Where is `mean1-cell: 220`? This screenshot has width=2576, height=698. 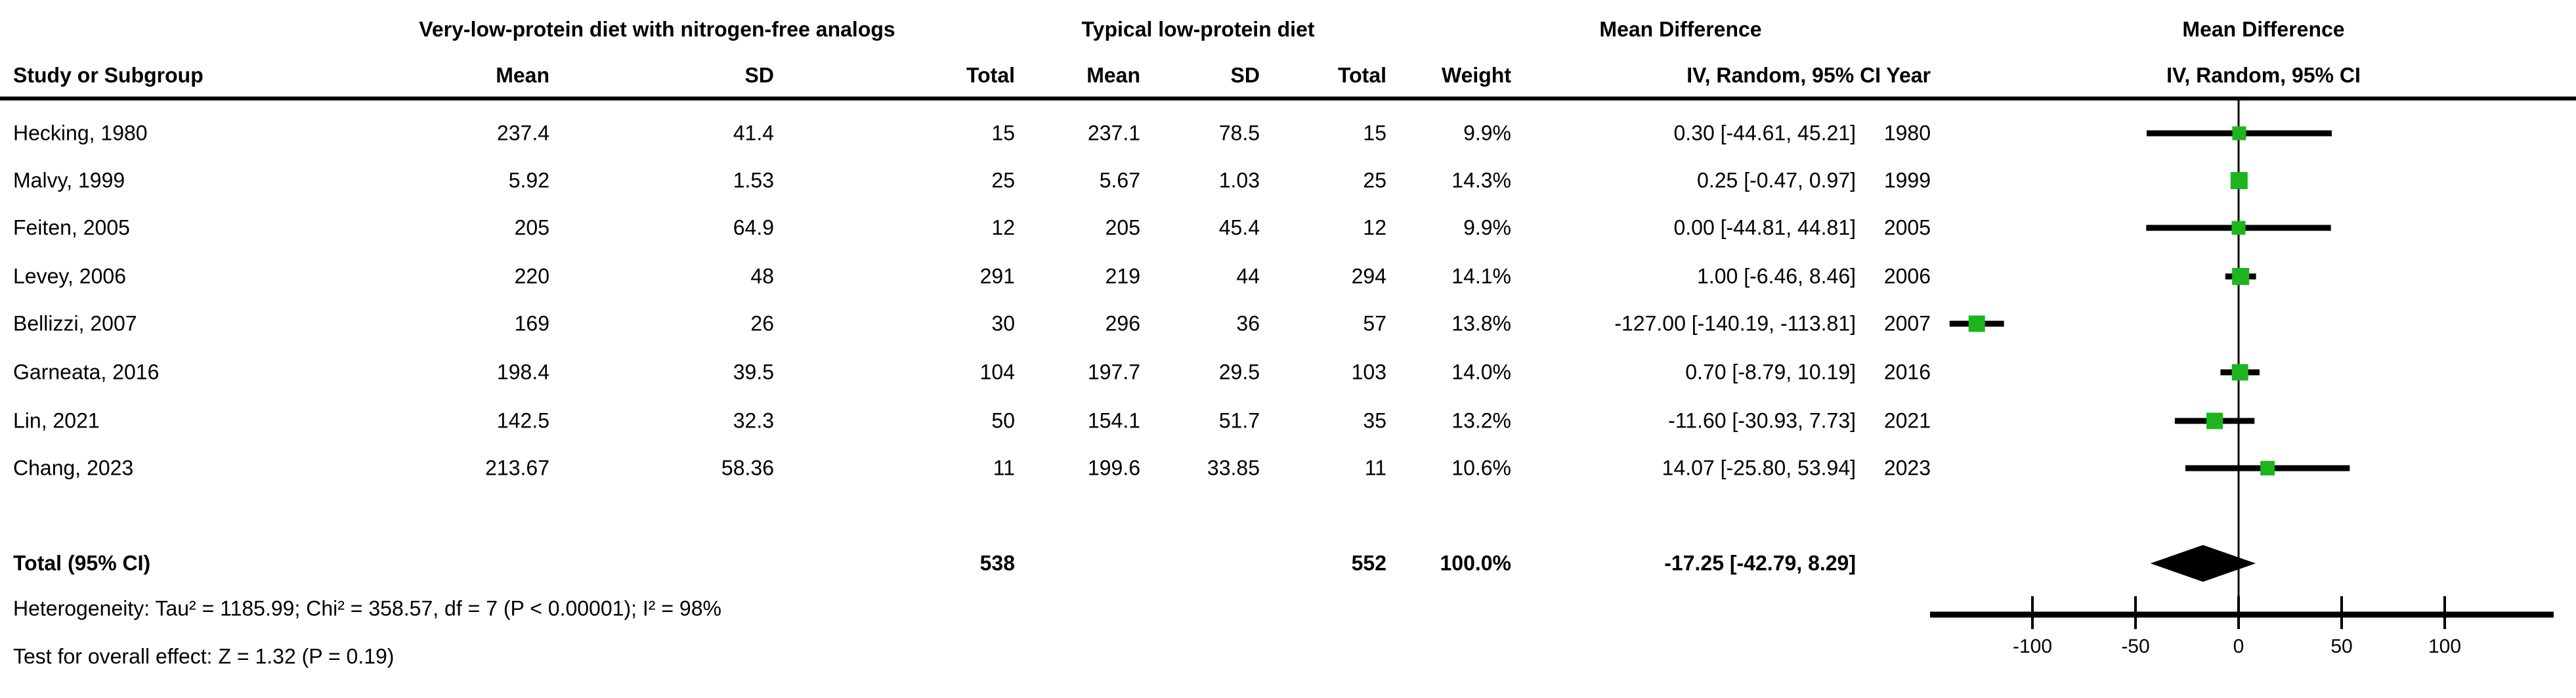 mean1-cell: 220 is located at coordinates (531, 276).